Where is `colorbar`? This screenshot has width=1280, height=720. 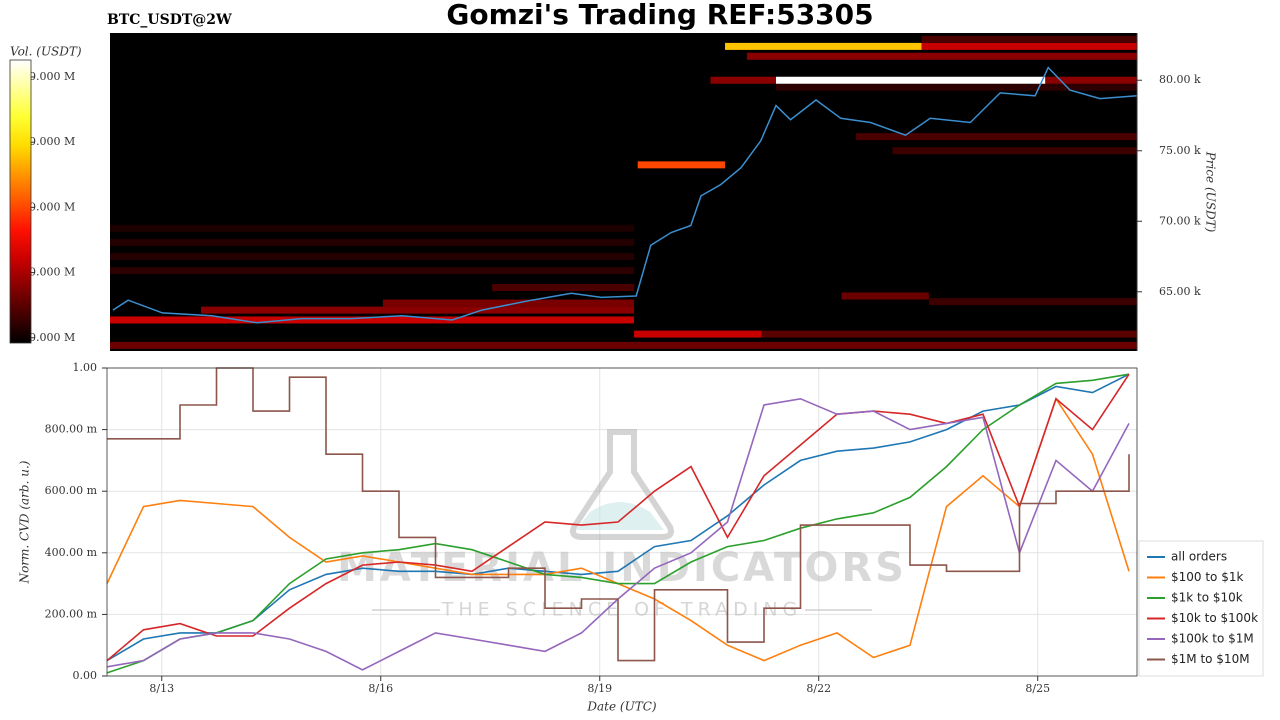
colorbar is located at coordinates (20, 201).